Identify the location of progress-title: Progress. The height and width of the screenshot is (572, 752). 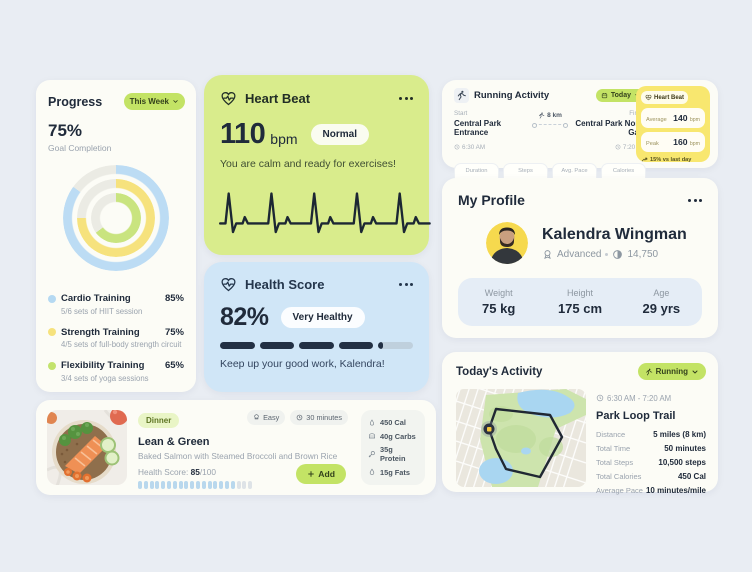
(75, 101).